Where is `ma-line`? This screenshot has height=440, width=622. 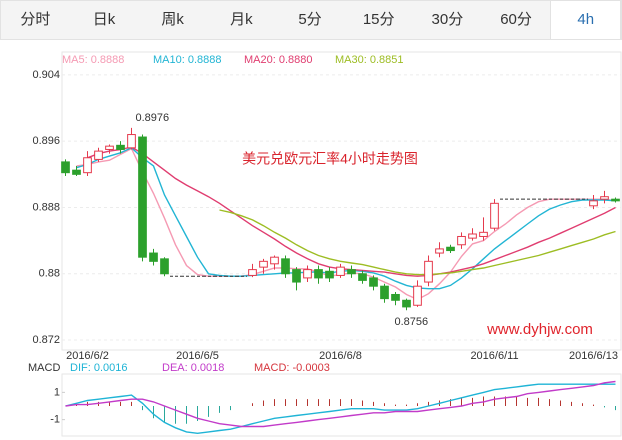
ma-line is located at coordinates (417, 242).